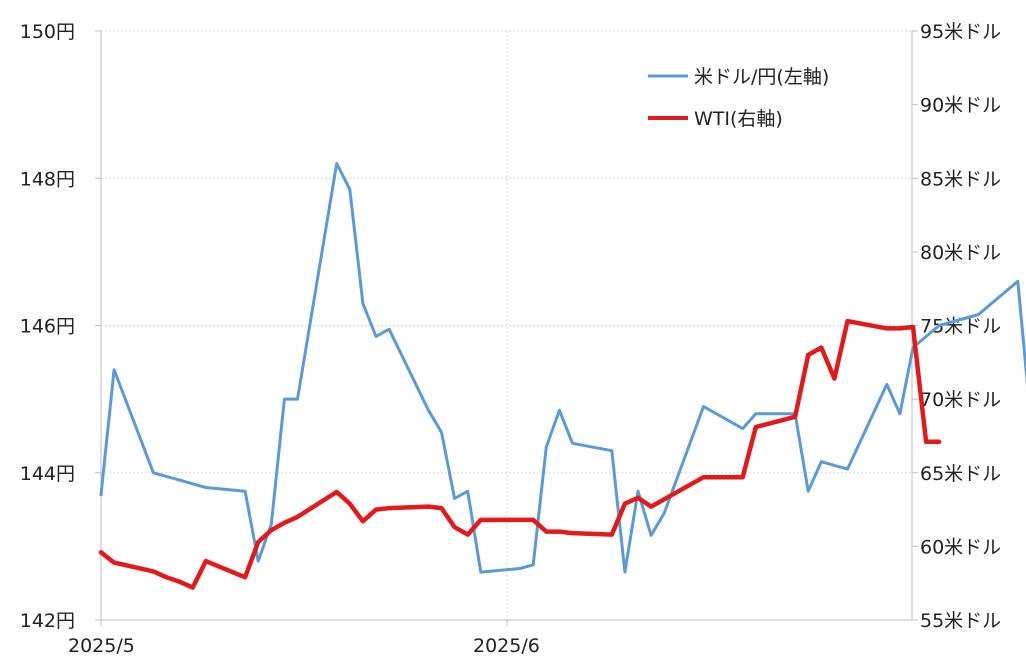 The height and width of the screenshot is (667, 1026). What do you see at coordinates (304, 638) in the screenshot?
I see `x-axis-ticks: 2025/5 2025/6` at bounding box center [304, 638].